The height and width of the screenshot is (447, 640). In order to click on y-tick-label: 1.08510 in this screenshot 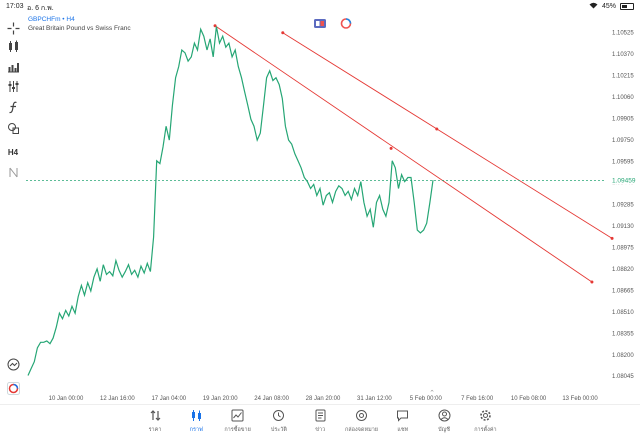, I will do `click(623, 313)`.